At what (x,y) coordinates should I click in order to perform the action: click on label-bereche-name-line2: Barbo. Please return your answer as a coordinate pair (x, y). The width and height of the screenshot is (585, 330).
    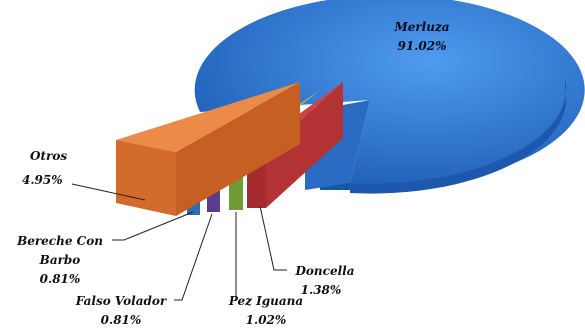
    Looking at the image, I should click on (60, 260).